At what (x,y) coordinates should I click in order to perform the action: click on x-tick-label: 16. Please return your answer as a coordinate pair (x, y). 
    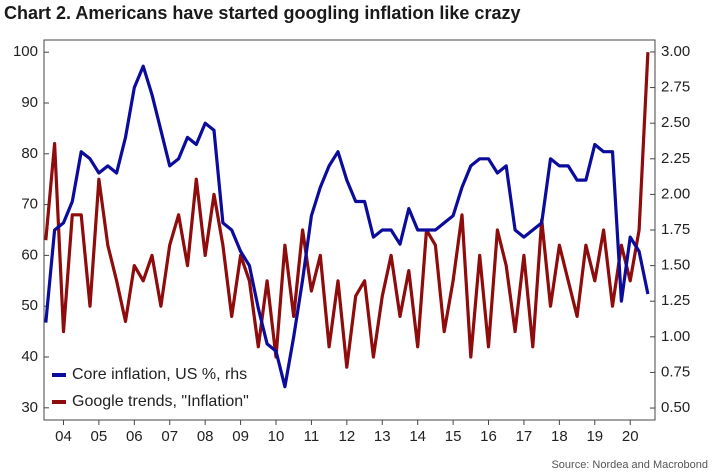
    Looking at the image, I should click on (488, 436).